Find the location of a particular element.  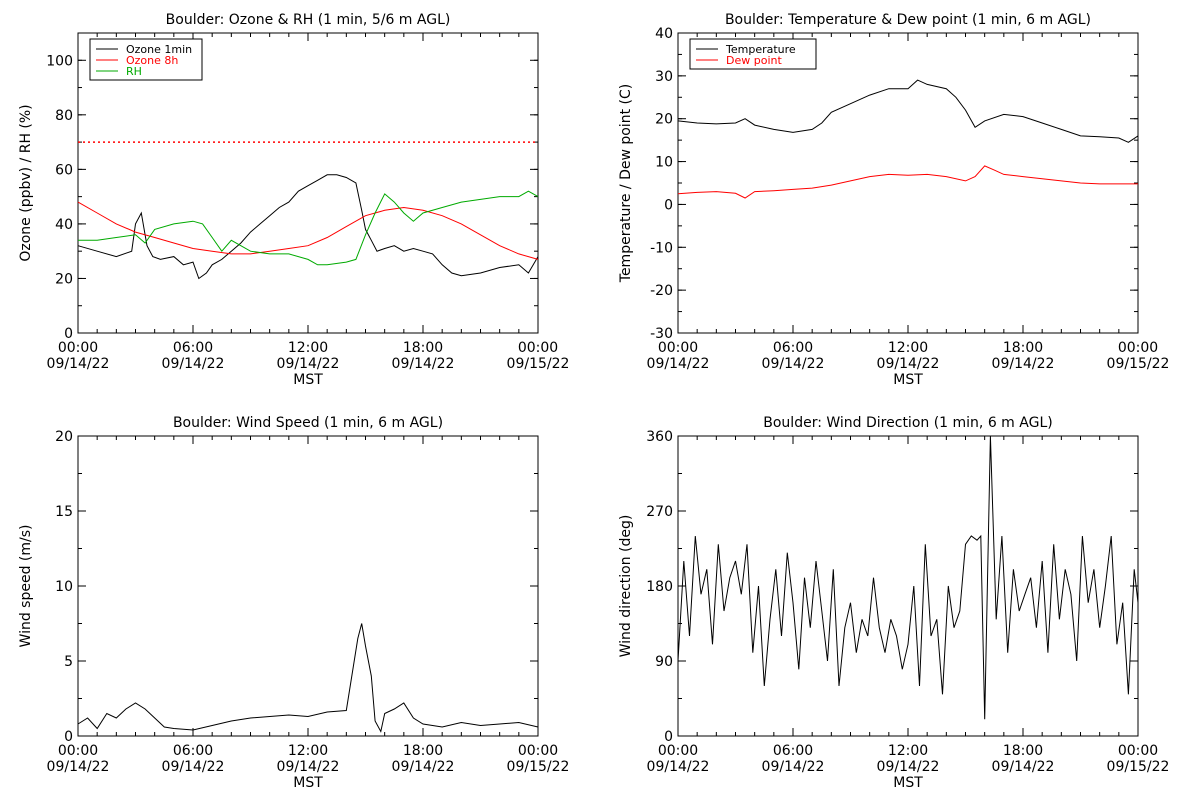

legend-entry: Ozone 8h is located at coordinates (152, 60).